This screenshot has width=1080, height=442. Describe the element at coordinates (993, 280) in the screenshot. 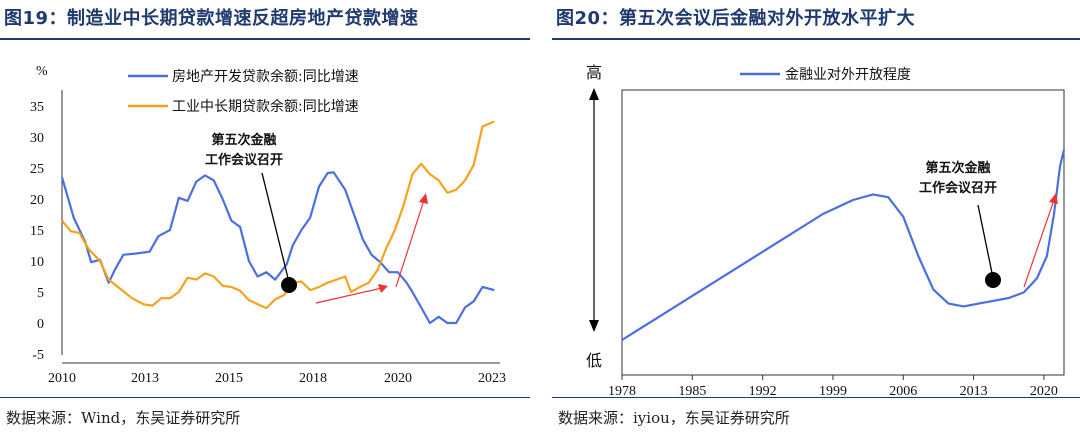

I see `right-annotation-dot` at that location.